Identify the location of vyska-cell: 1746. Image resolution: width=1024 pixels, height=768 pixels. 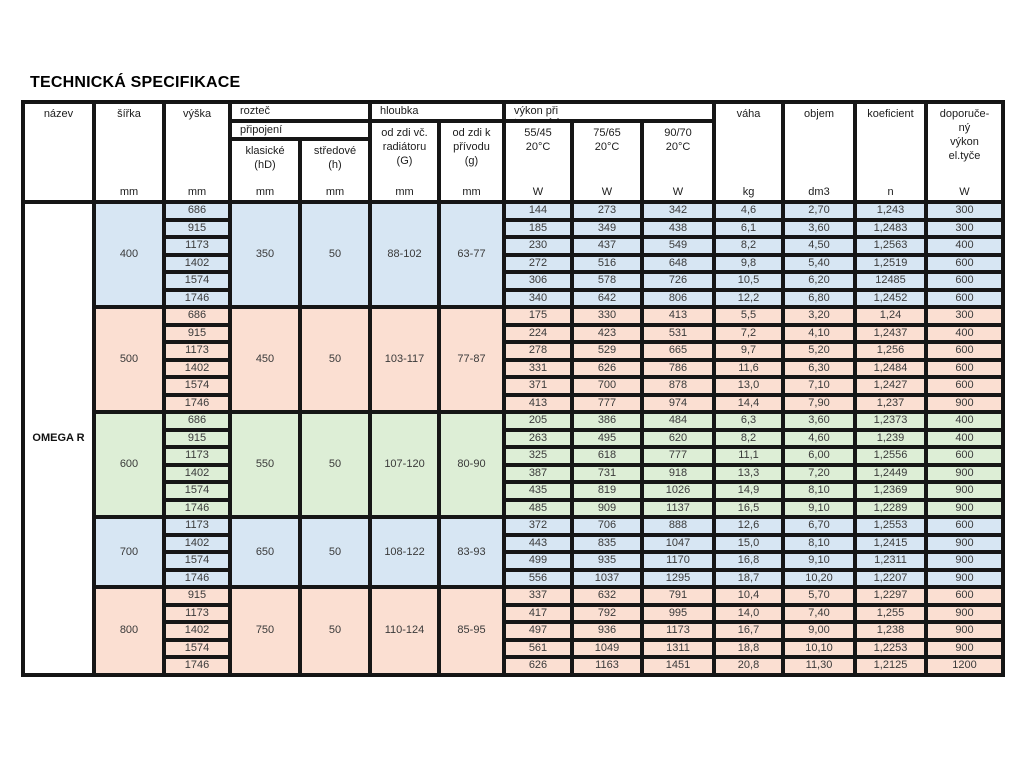
(197, 666).